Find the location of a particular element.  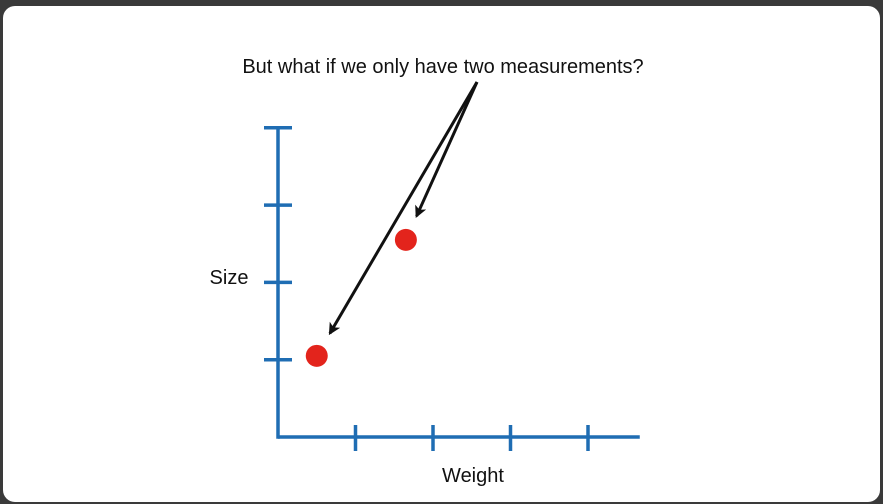

x-axis-label: Weight is located at coordinates (473, 476).